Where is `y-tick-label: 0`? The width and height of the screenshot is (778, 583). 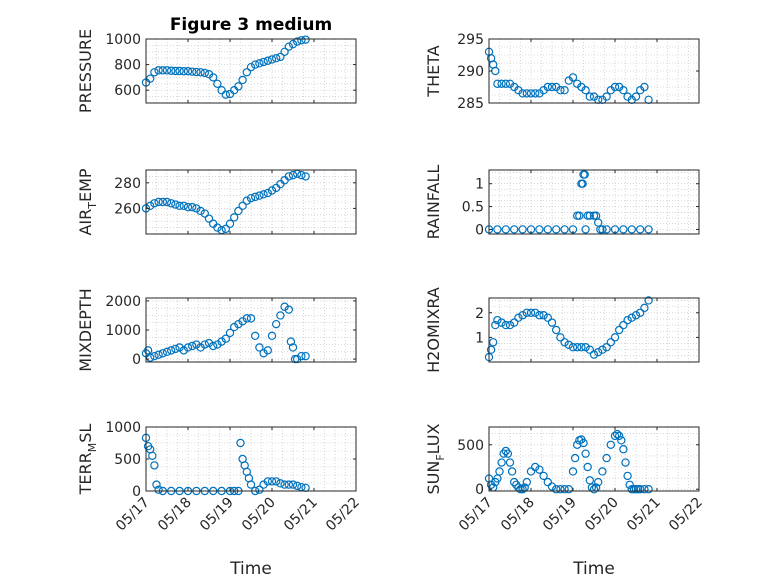 y-tick-label: 0 is located at coordinates (136, 360).